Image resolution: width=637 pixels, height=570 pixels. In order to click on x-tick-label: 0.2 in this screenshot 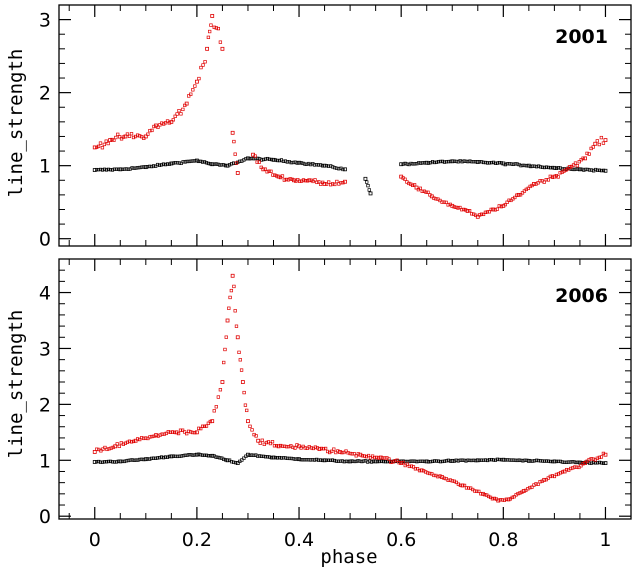, I will do `click(197, 540)`.